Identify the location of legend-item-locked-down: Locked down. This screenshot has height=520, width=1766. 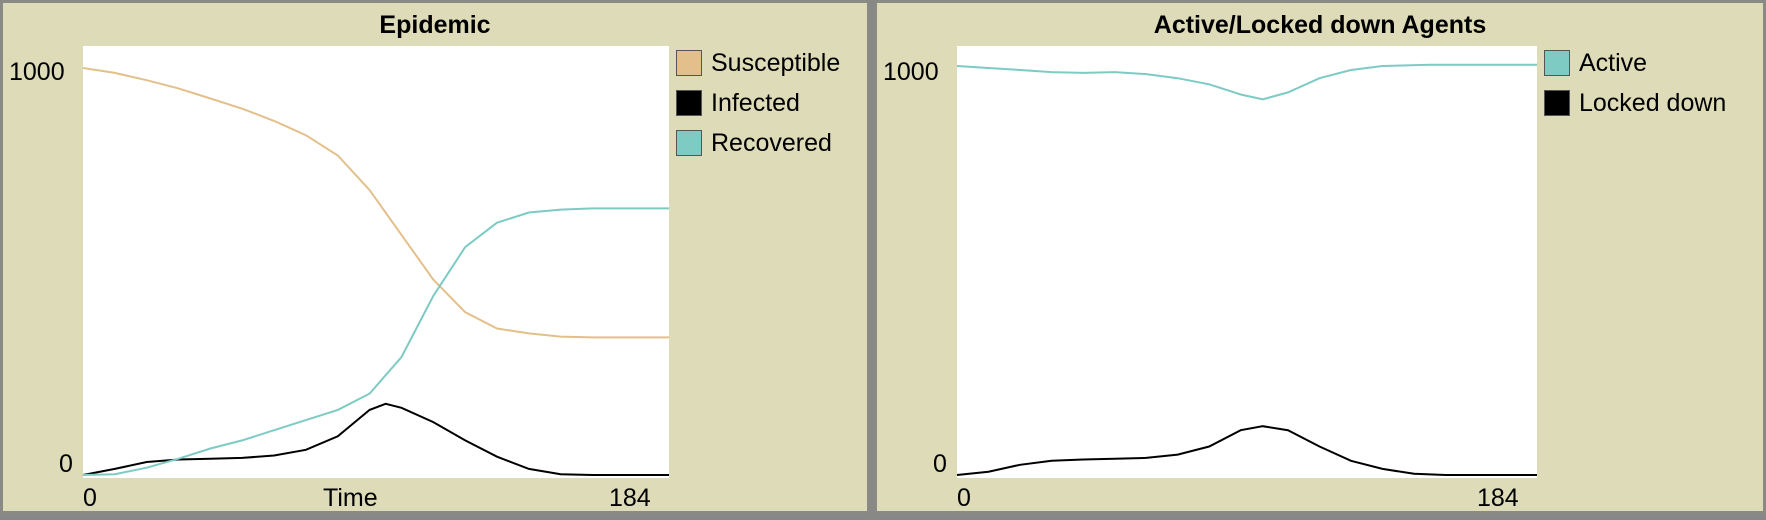
(1635, 103).